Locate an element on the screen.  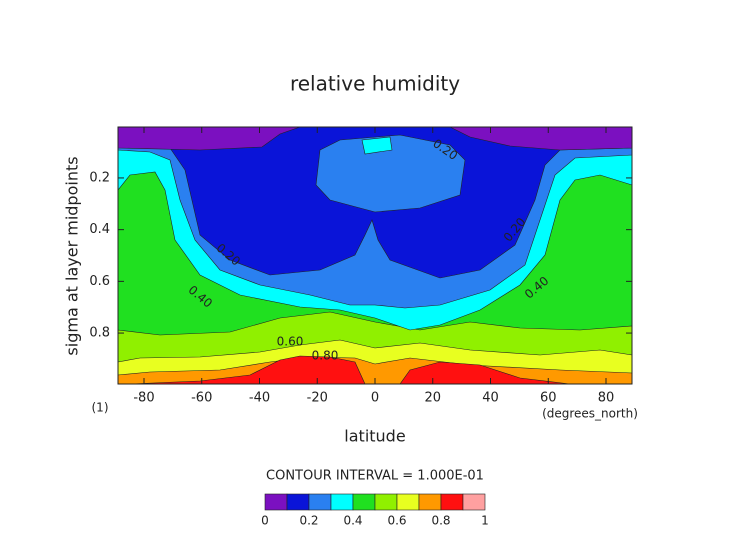
x-tick-label: -40 is located at coordinates (259, 398).